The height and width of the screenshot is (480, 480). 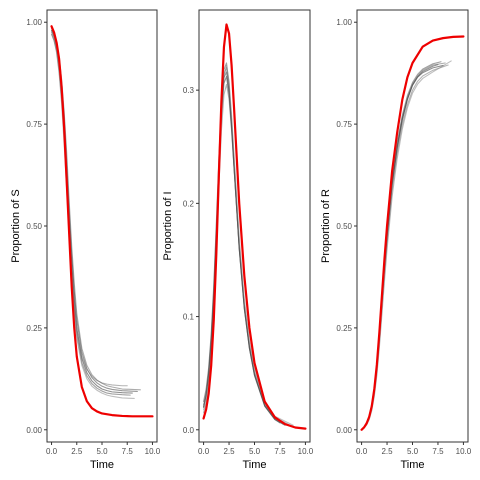 I want to click on y-tick-label-r: 1.00, so click(x=344, y=22).